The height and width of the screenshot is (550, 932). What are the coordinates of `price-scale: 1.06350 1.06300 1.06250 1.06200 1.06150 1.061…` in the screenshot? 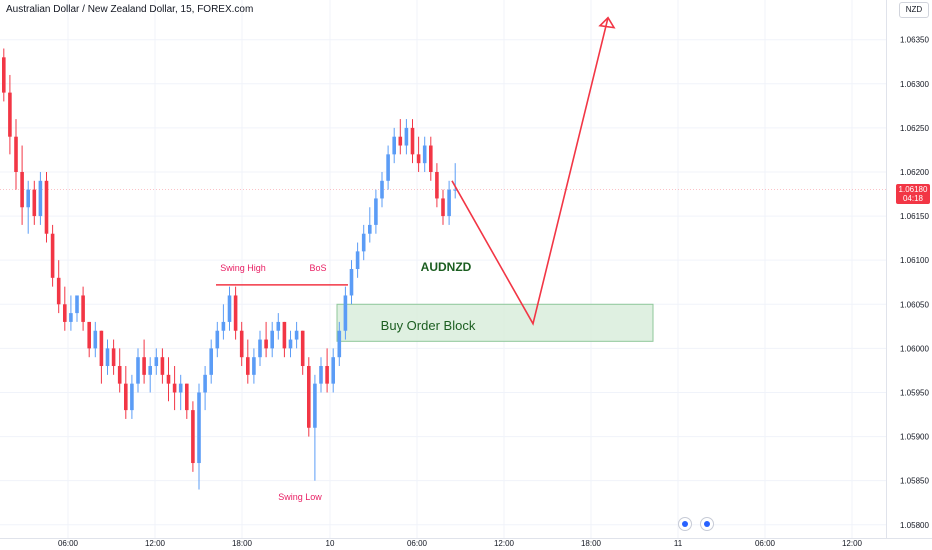 It's located at (914, 283).